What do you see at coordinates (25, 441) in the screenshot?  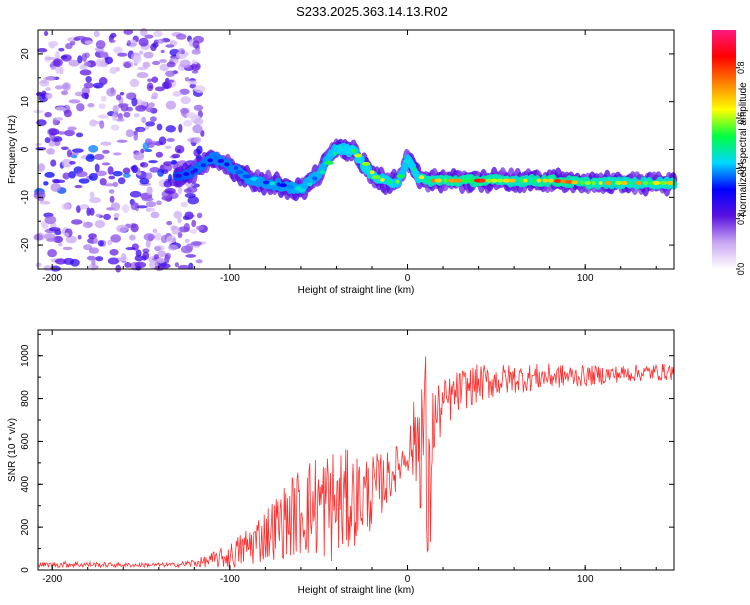 I see `y-tick-label: 600` at bounding box center [25, 441].